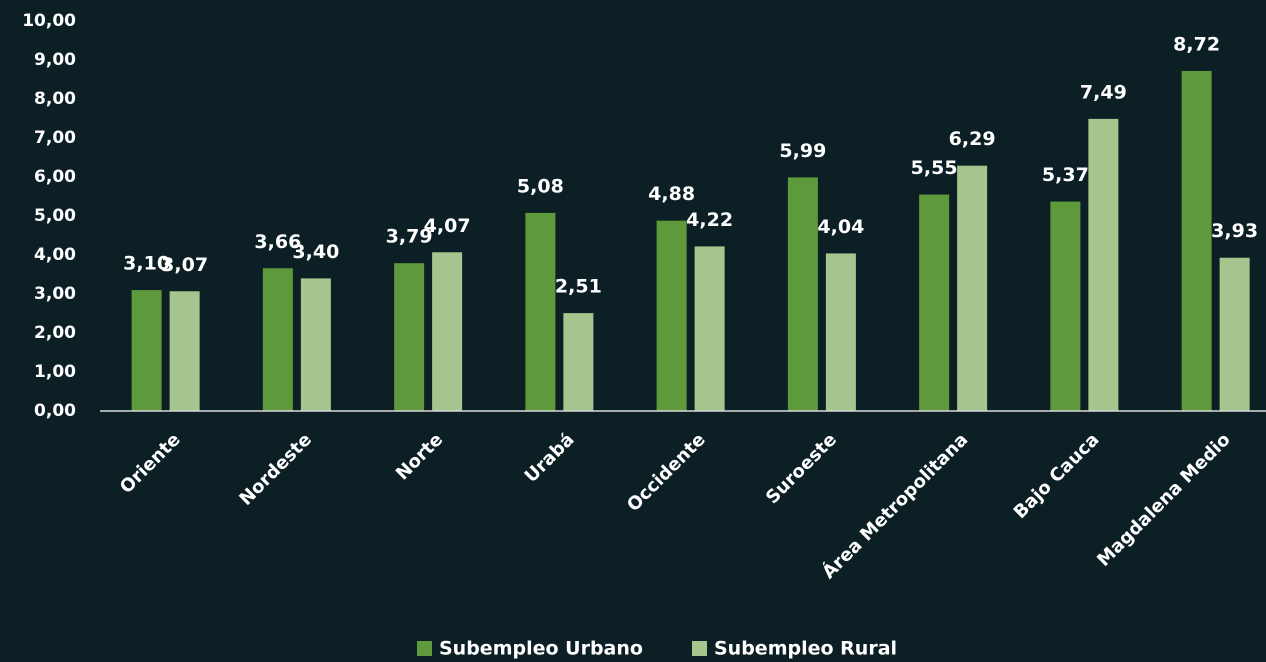 The width and height of the screenshot is (1266, 662). Describe the element at coordinates (972, 139) in the screenshot. I see `value-label: 6,29` at that location.